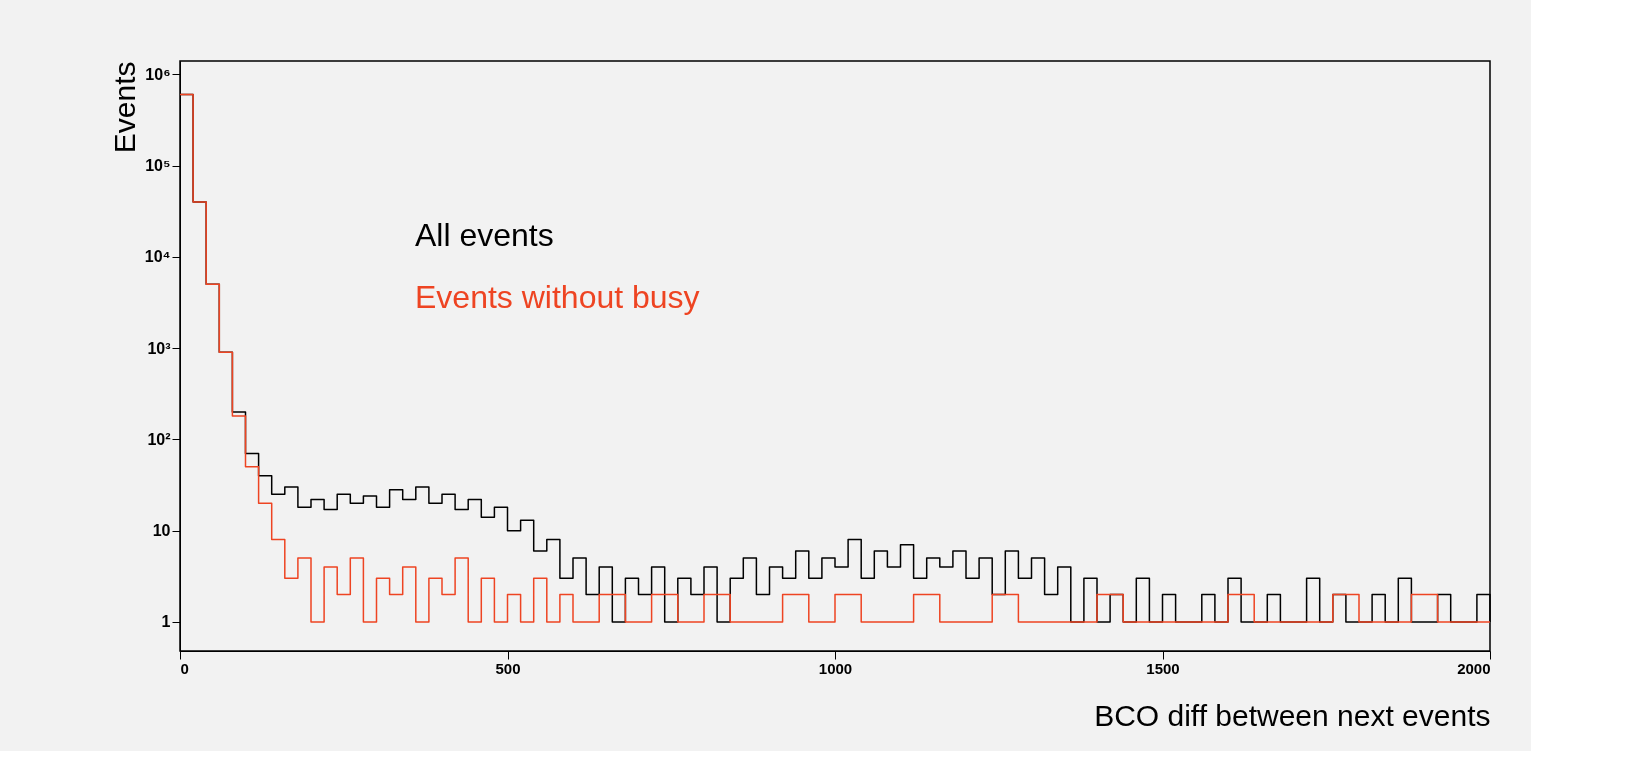  Describe the element at coordinates (166, 622) in the screenshot. I see `y-tick-label: 1` at that location.